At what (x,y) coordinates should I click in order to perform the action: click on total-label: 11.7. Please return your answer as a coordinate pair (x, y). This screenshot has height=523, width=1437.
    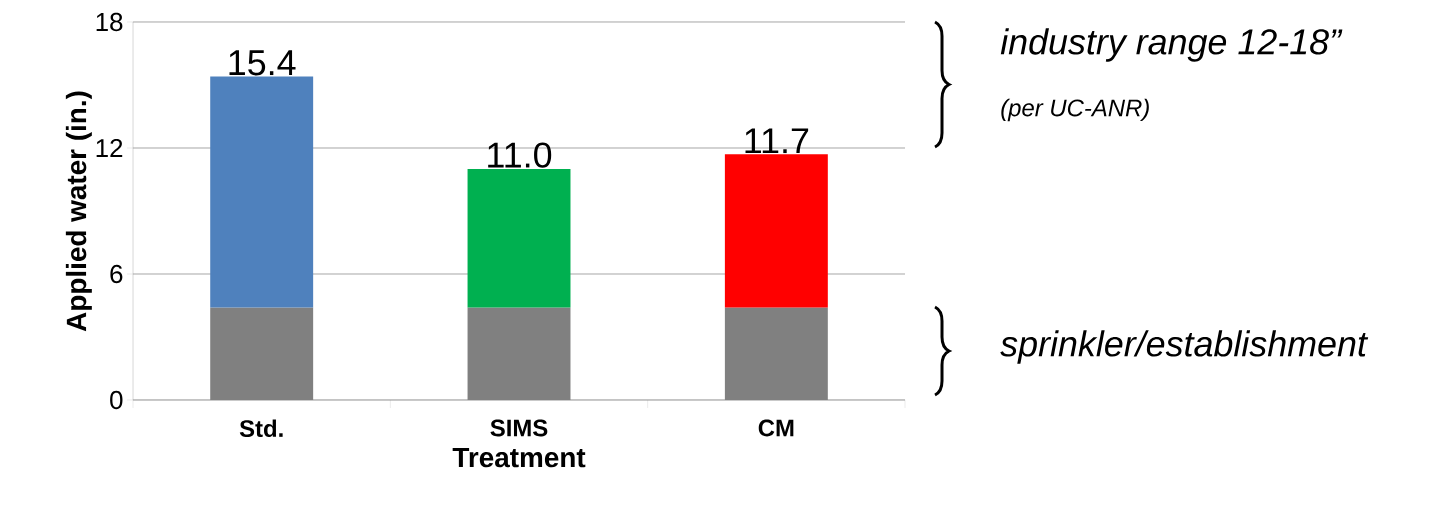
    Looking at the image, I should click on (777, 141).